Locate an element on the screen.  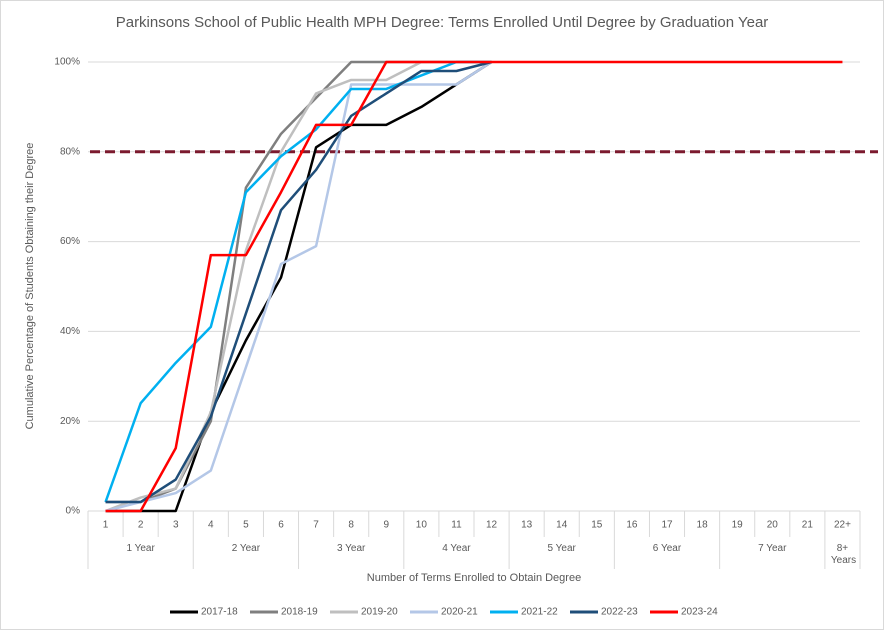
x-tick-label: 6 is located at coordinates (281, 525).